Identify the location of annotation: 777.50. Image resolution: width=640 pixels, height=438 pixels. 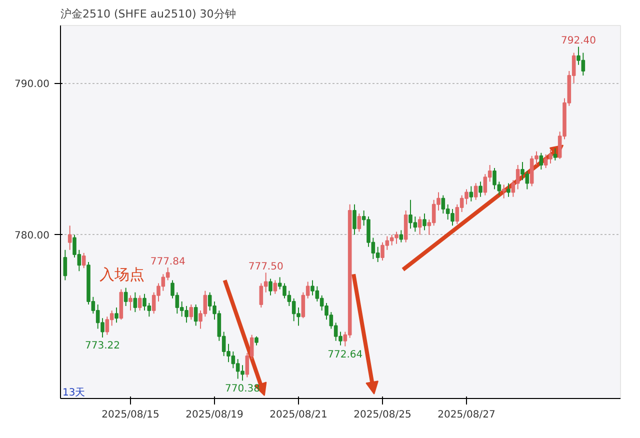
(266, 267).